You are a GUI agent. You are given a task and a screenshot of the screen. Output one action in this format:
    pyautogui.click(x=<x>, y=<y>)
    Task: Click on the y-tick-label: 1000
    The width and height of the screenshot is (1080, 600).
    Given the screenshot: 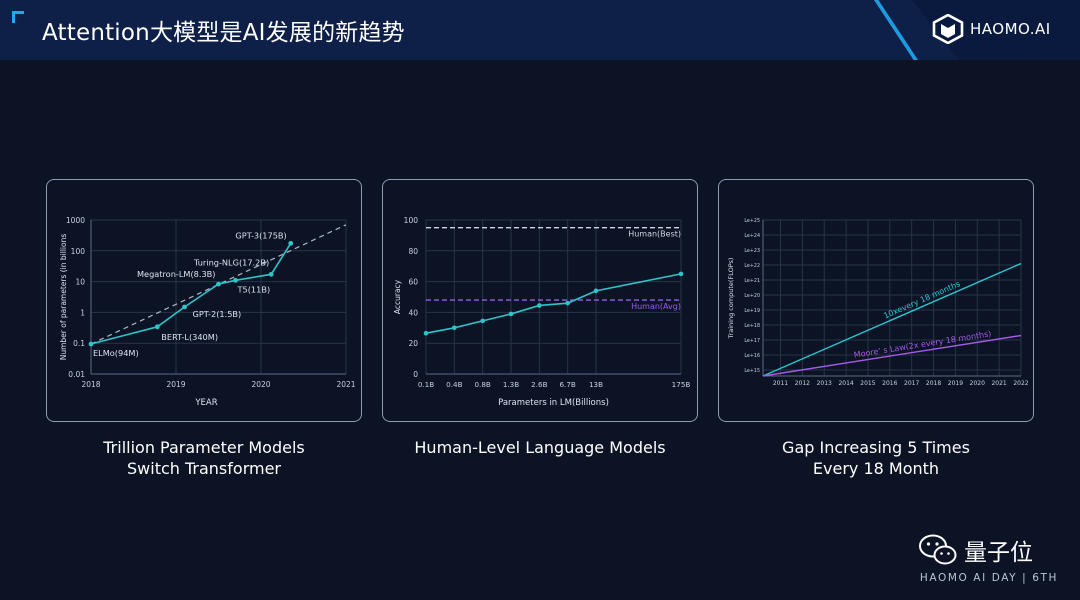 What is the action you would take?
    pyautogui.click(x=75, y=220)
    